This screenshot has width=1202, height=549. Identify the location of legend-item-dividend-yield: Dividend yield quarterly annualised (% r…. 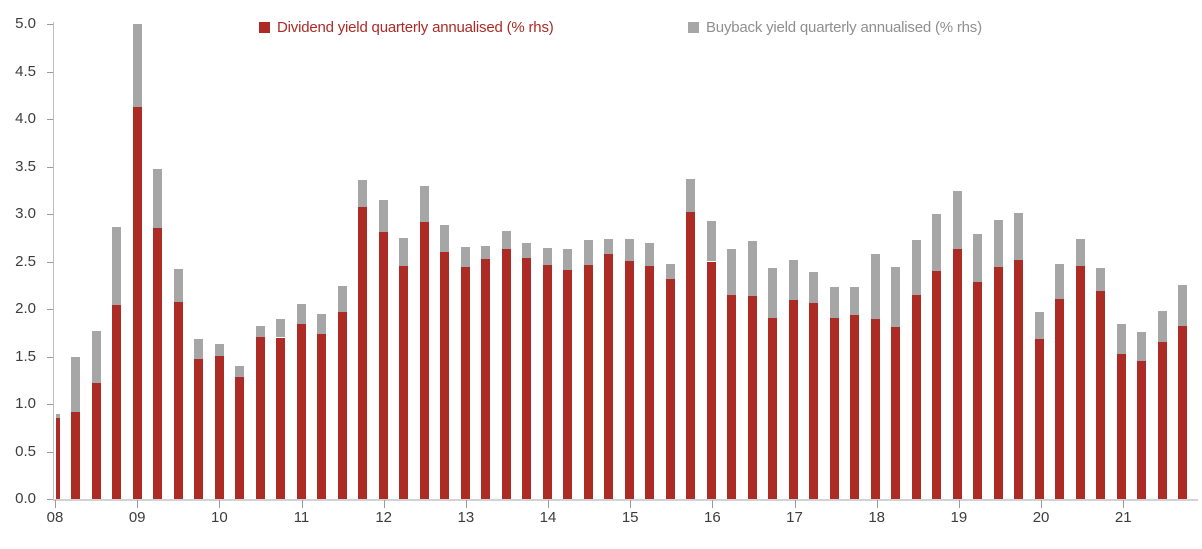
(406, 27).